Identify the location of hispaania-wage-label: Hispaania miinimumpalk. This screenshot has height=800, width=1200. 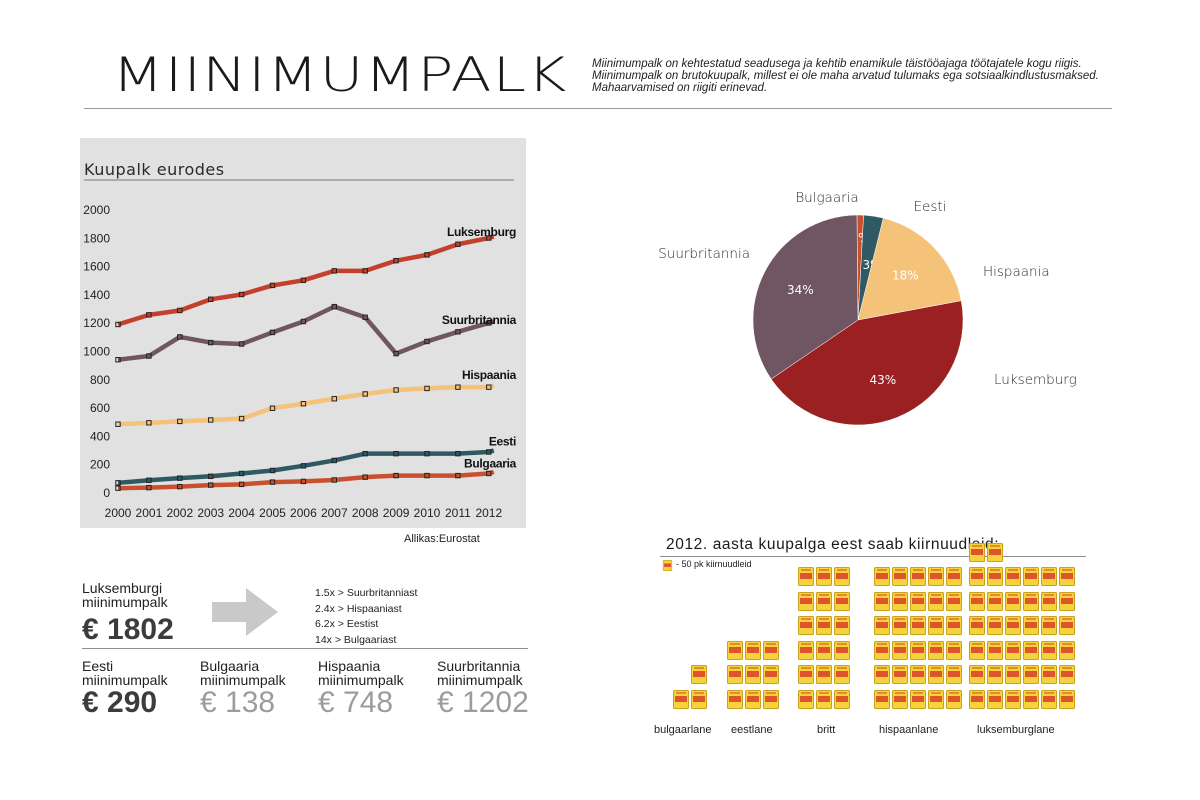
(361, 673).